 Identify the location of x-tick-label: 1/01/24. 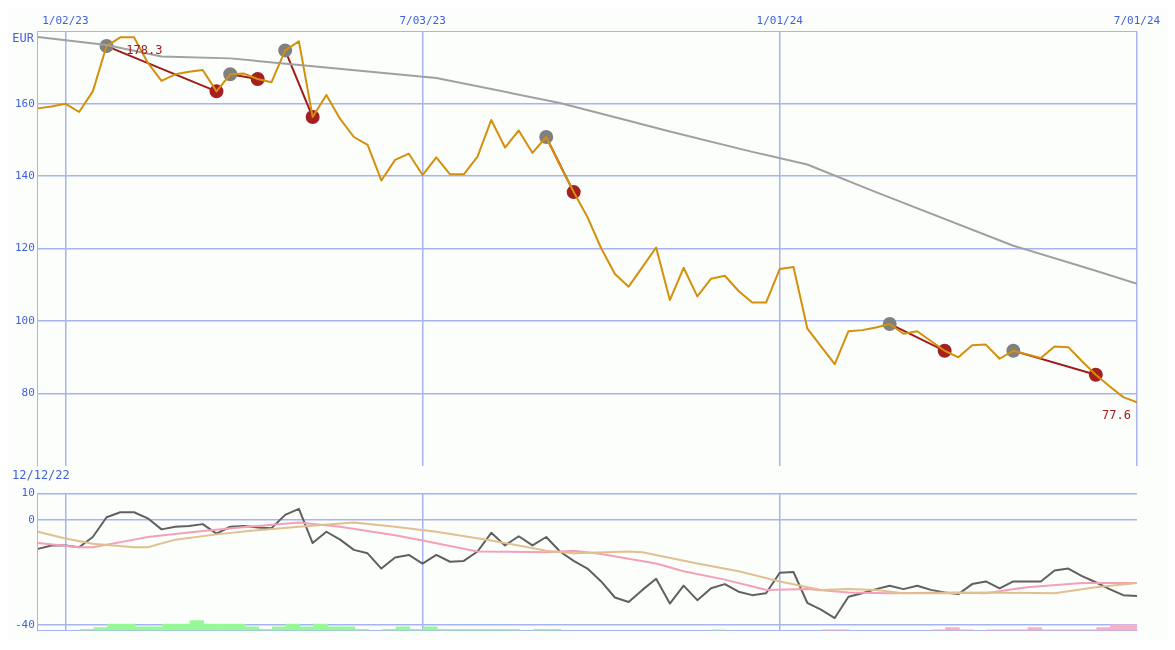
(780, 21).